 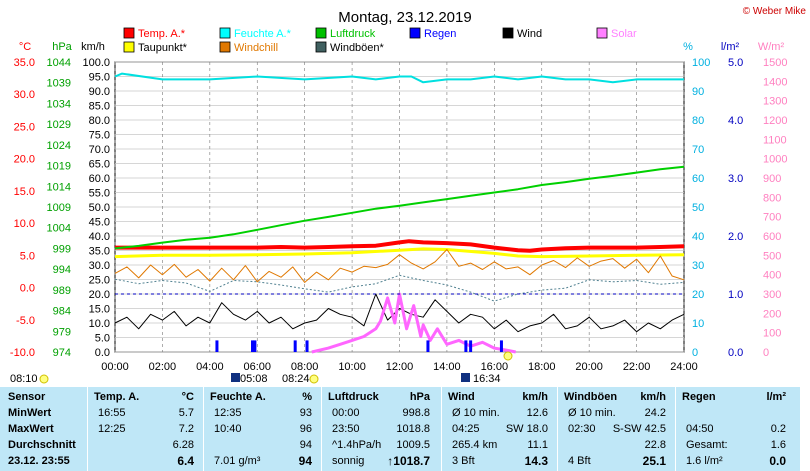 I want to click on stats-cell-label: 12:35, so click(x=228, y=413).